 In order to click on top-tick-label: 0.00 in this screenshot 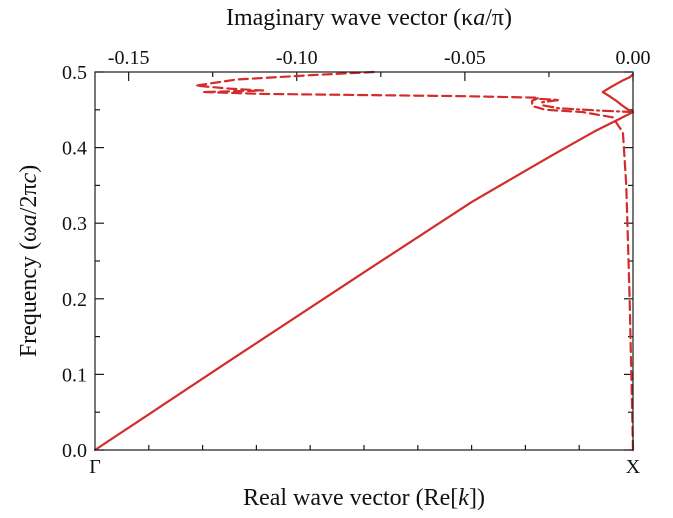, I will do `click(633, 58)`.